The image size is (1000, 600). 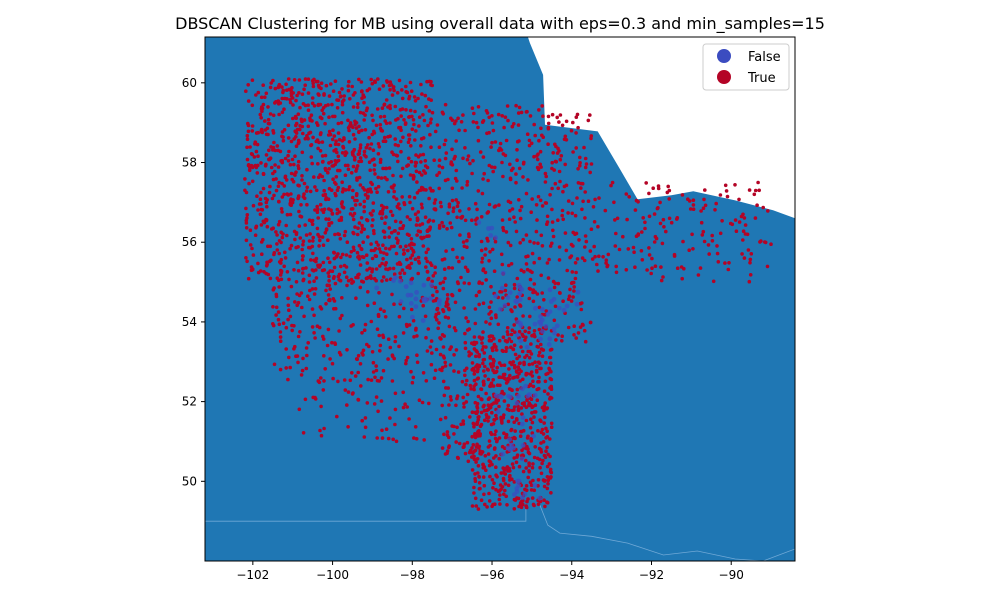 I want to click on point-true-1972, so click(x=484, y=173).